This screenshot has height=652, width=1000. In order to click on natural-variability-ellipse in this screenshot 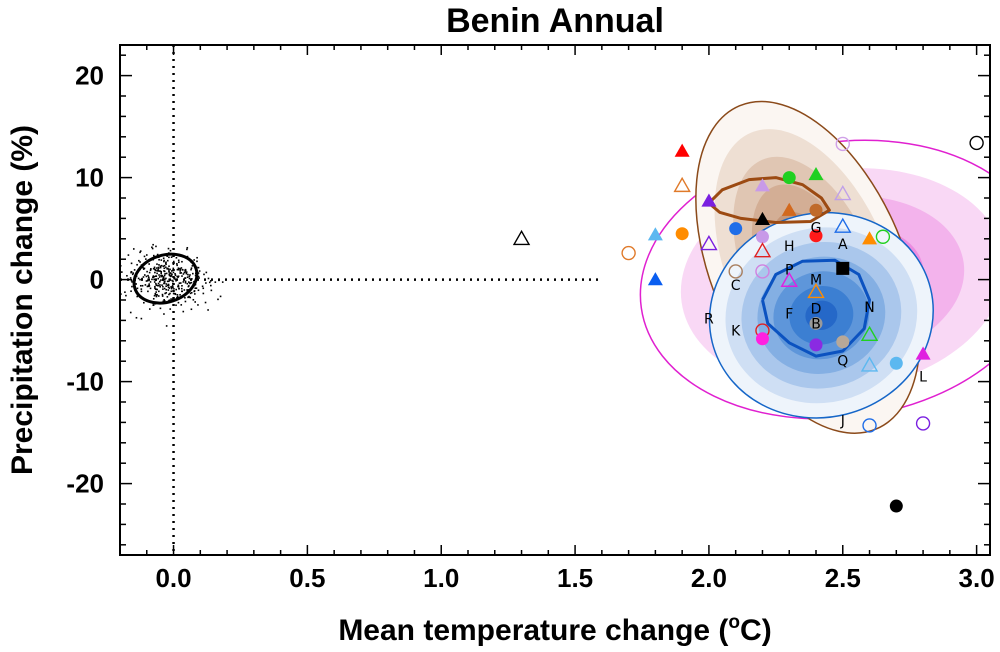, I will do `click(165, 278)`.